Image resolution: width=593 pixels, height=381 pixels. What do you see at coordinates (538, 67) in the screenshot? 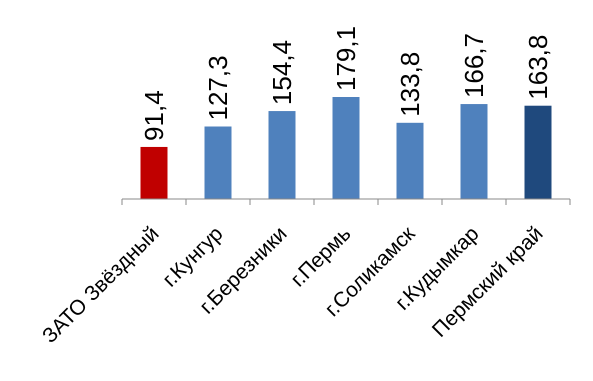
I see `bar-value-label: 163,8` at bounding box center [538, 67].